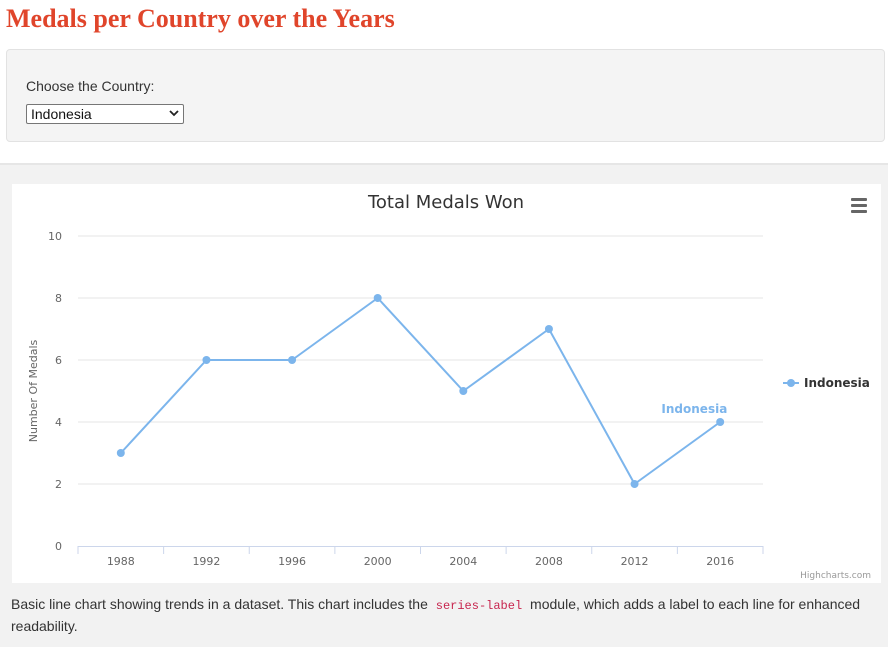  I want to click on x-tick-label: 2008, so click(549, 561).